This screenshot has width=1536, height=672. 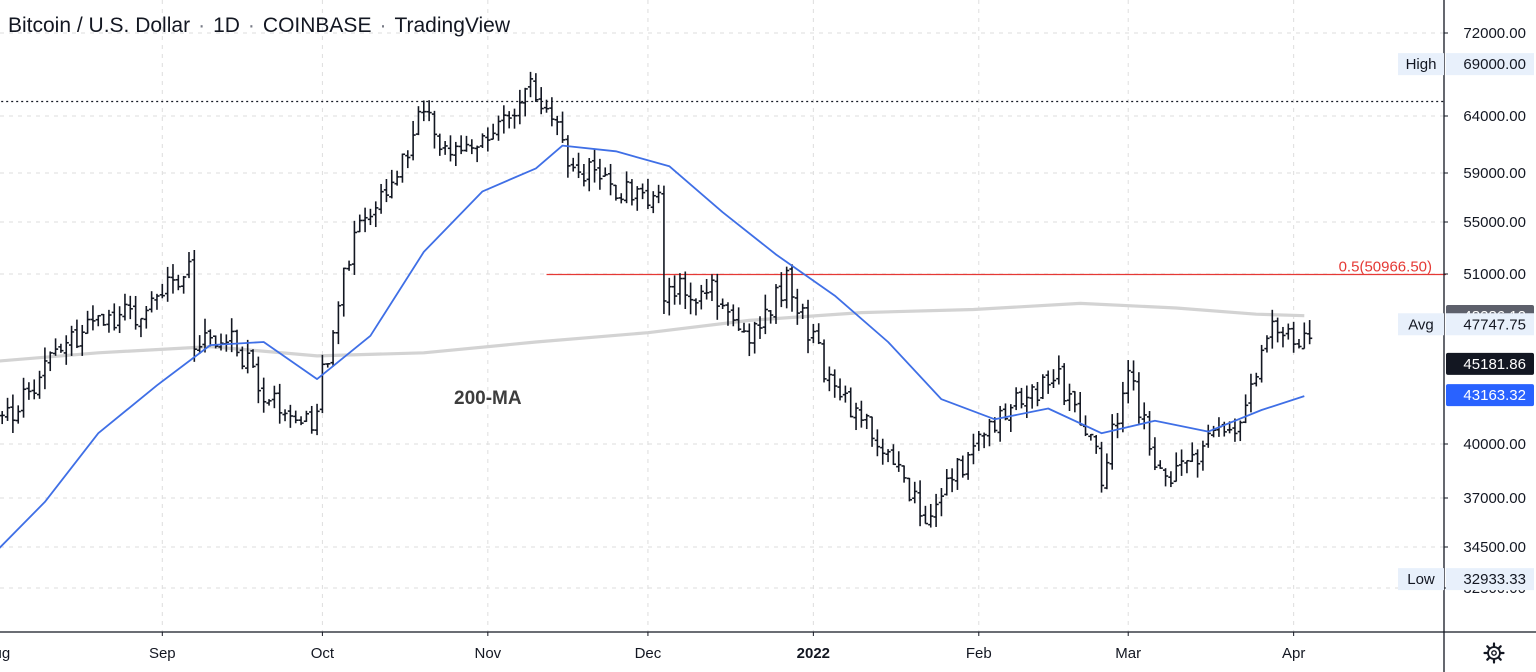 I want to click on ma-short-price-tag-value: 43163.32, so click(x=1494, y=395).